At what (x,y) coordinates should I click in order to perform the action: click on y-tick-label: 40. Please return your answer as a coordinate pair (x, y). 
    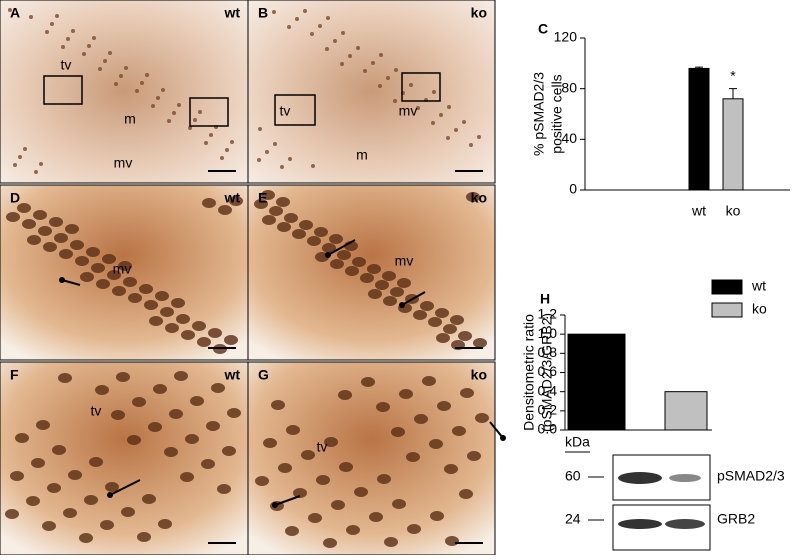
    Looking at the image, I should click on (569, 138).